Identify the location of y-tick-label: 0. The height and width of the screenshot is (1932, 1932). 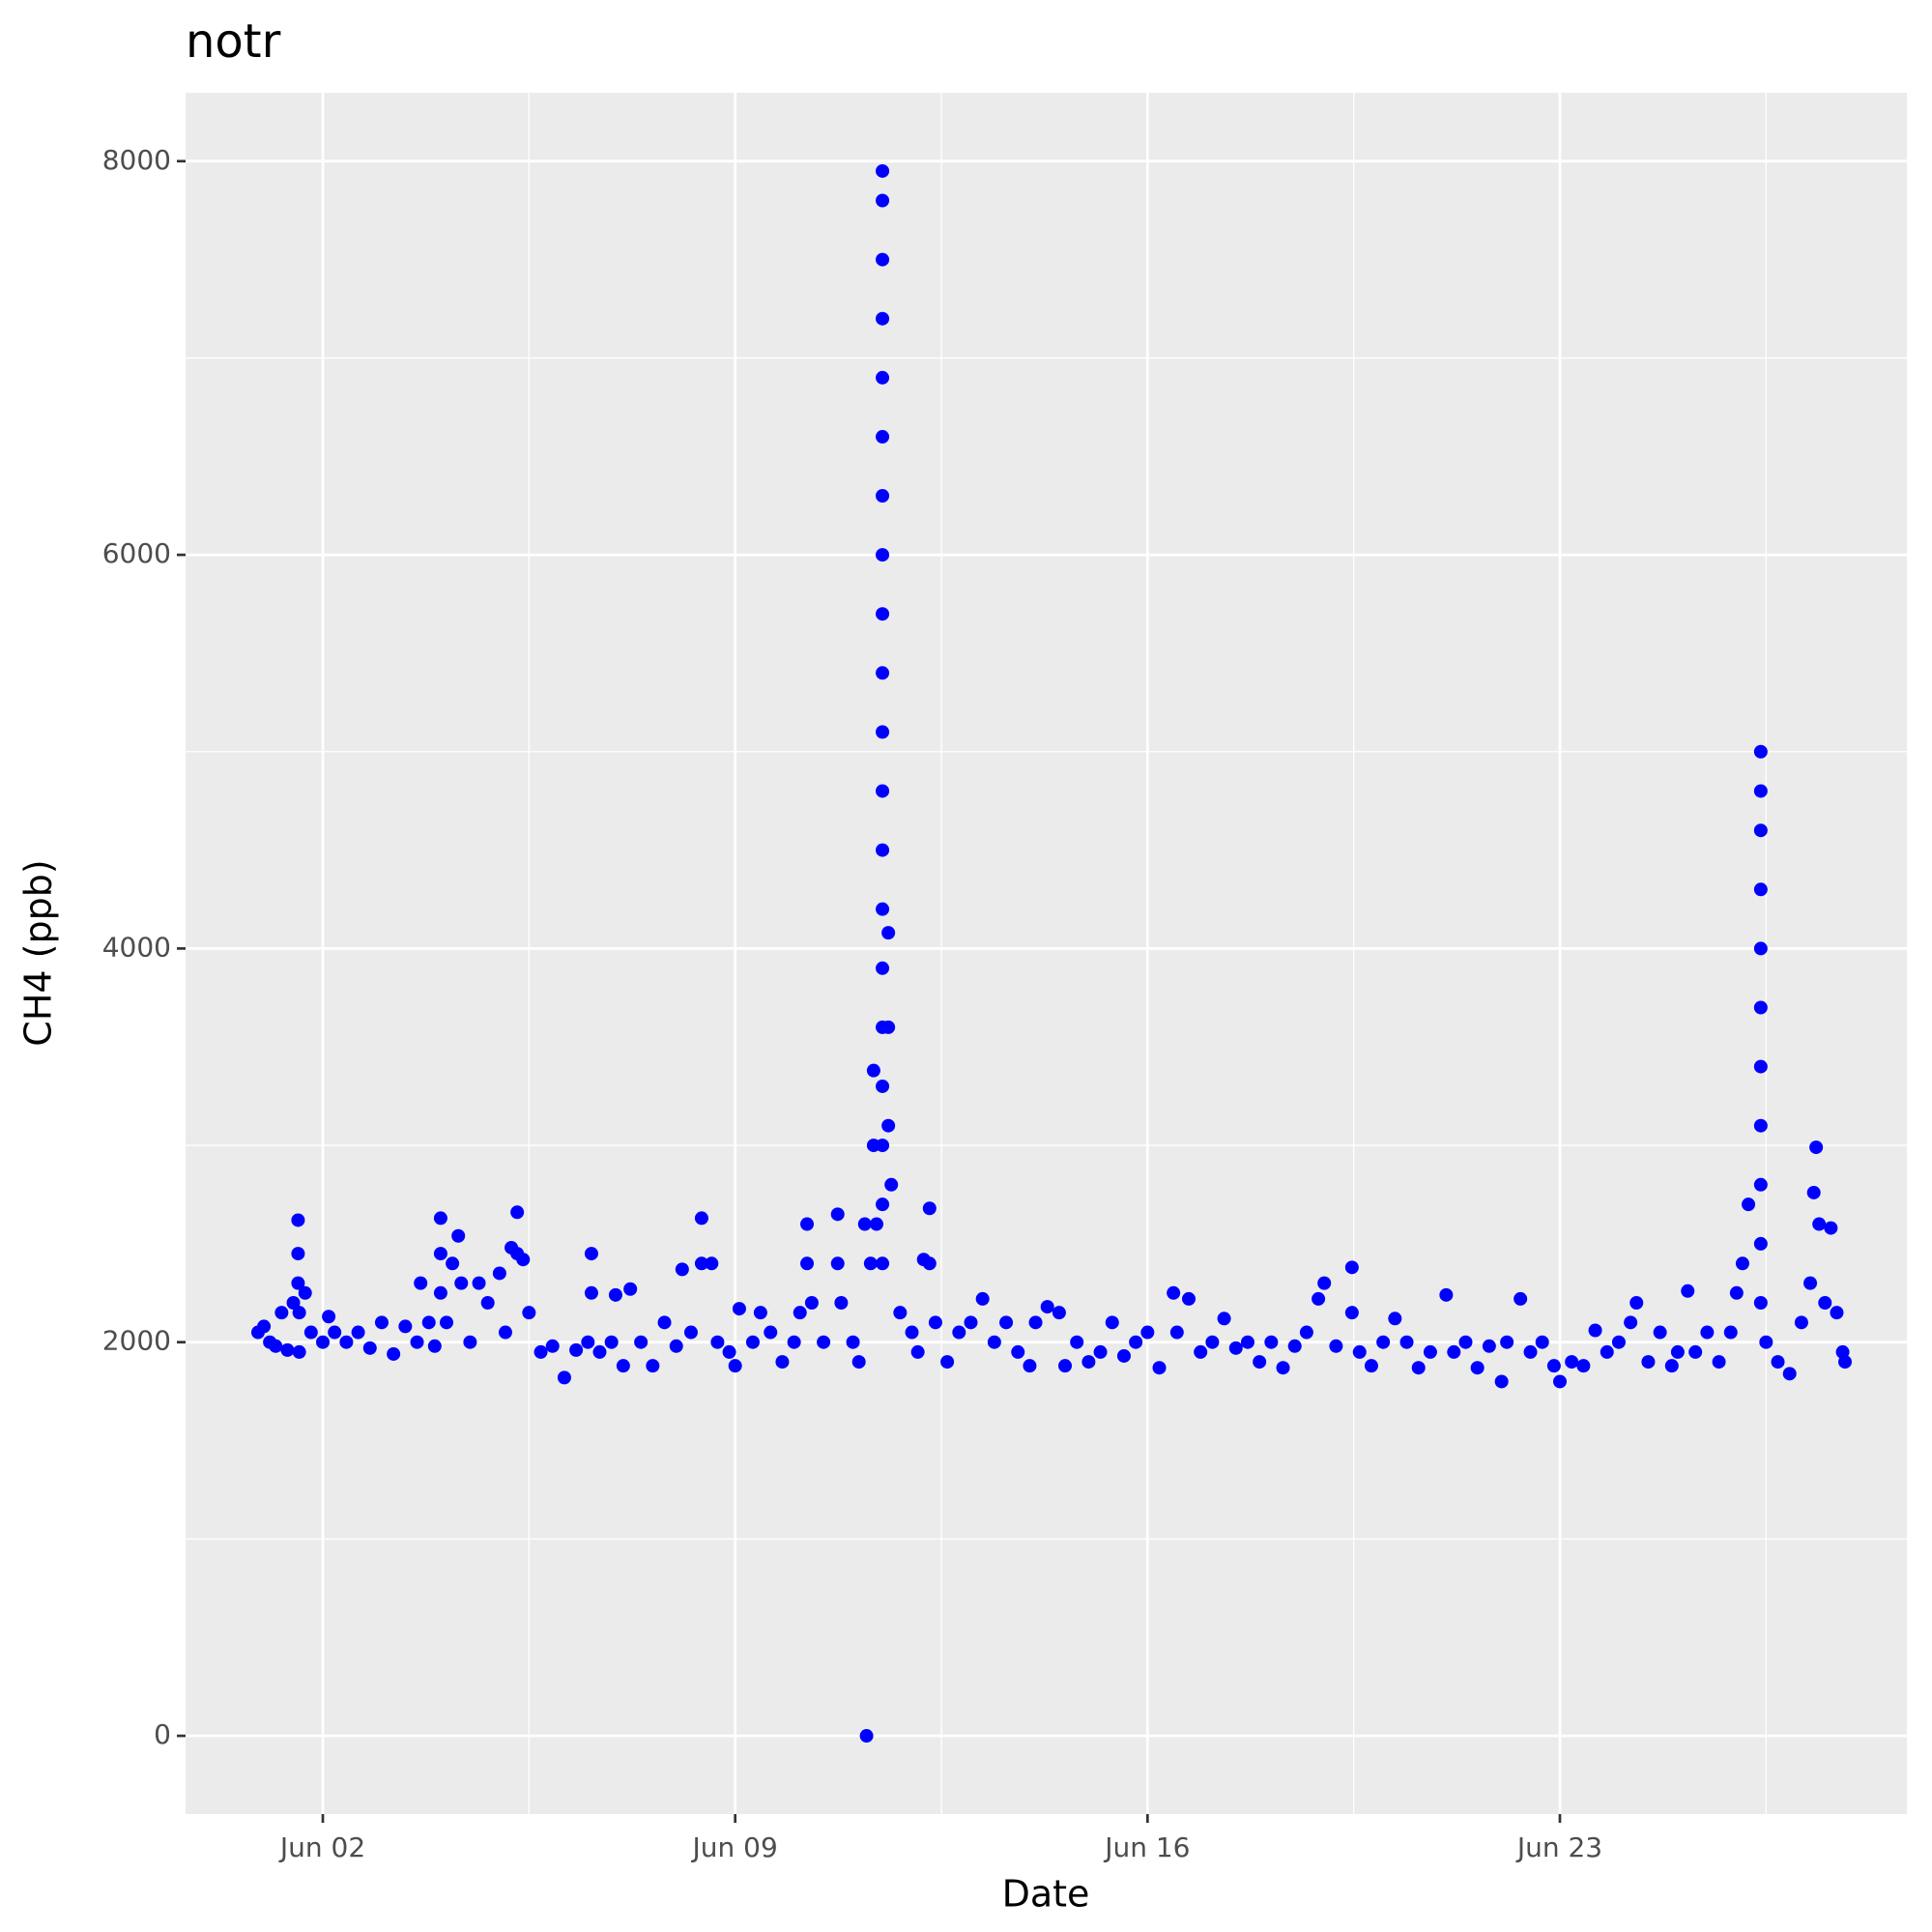
(163, 1734).